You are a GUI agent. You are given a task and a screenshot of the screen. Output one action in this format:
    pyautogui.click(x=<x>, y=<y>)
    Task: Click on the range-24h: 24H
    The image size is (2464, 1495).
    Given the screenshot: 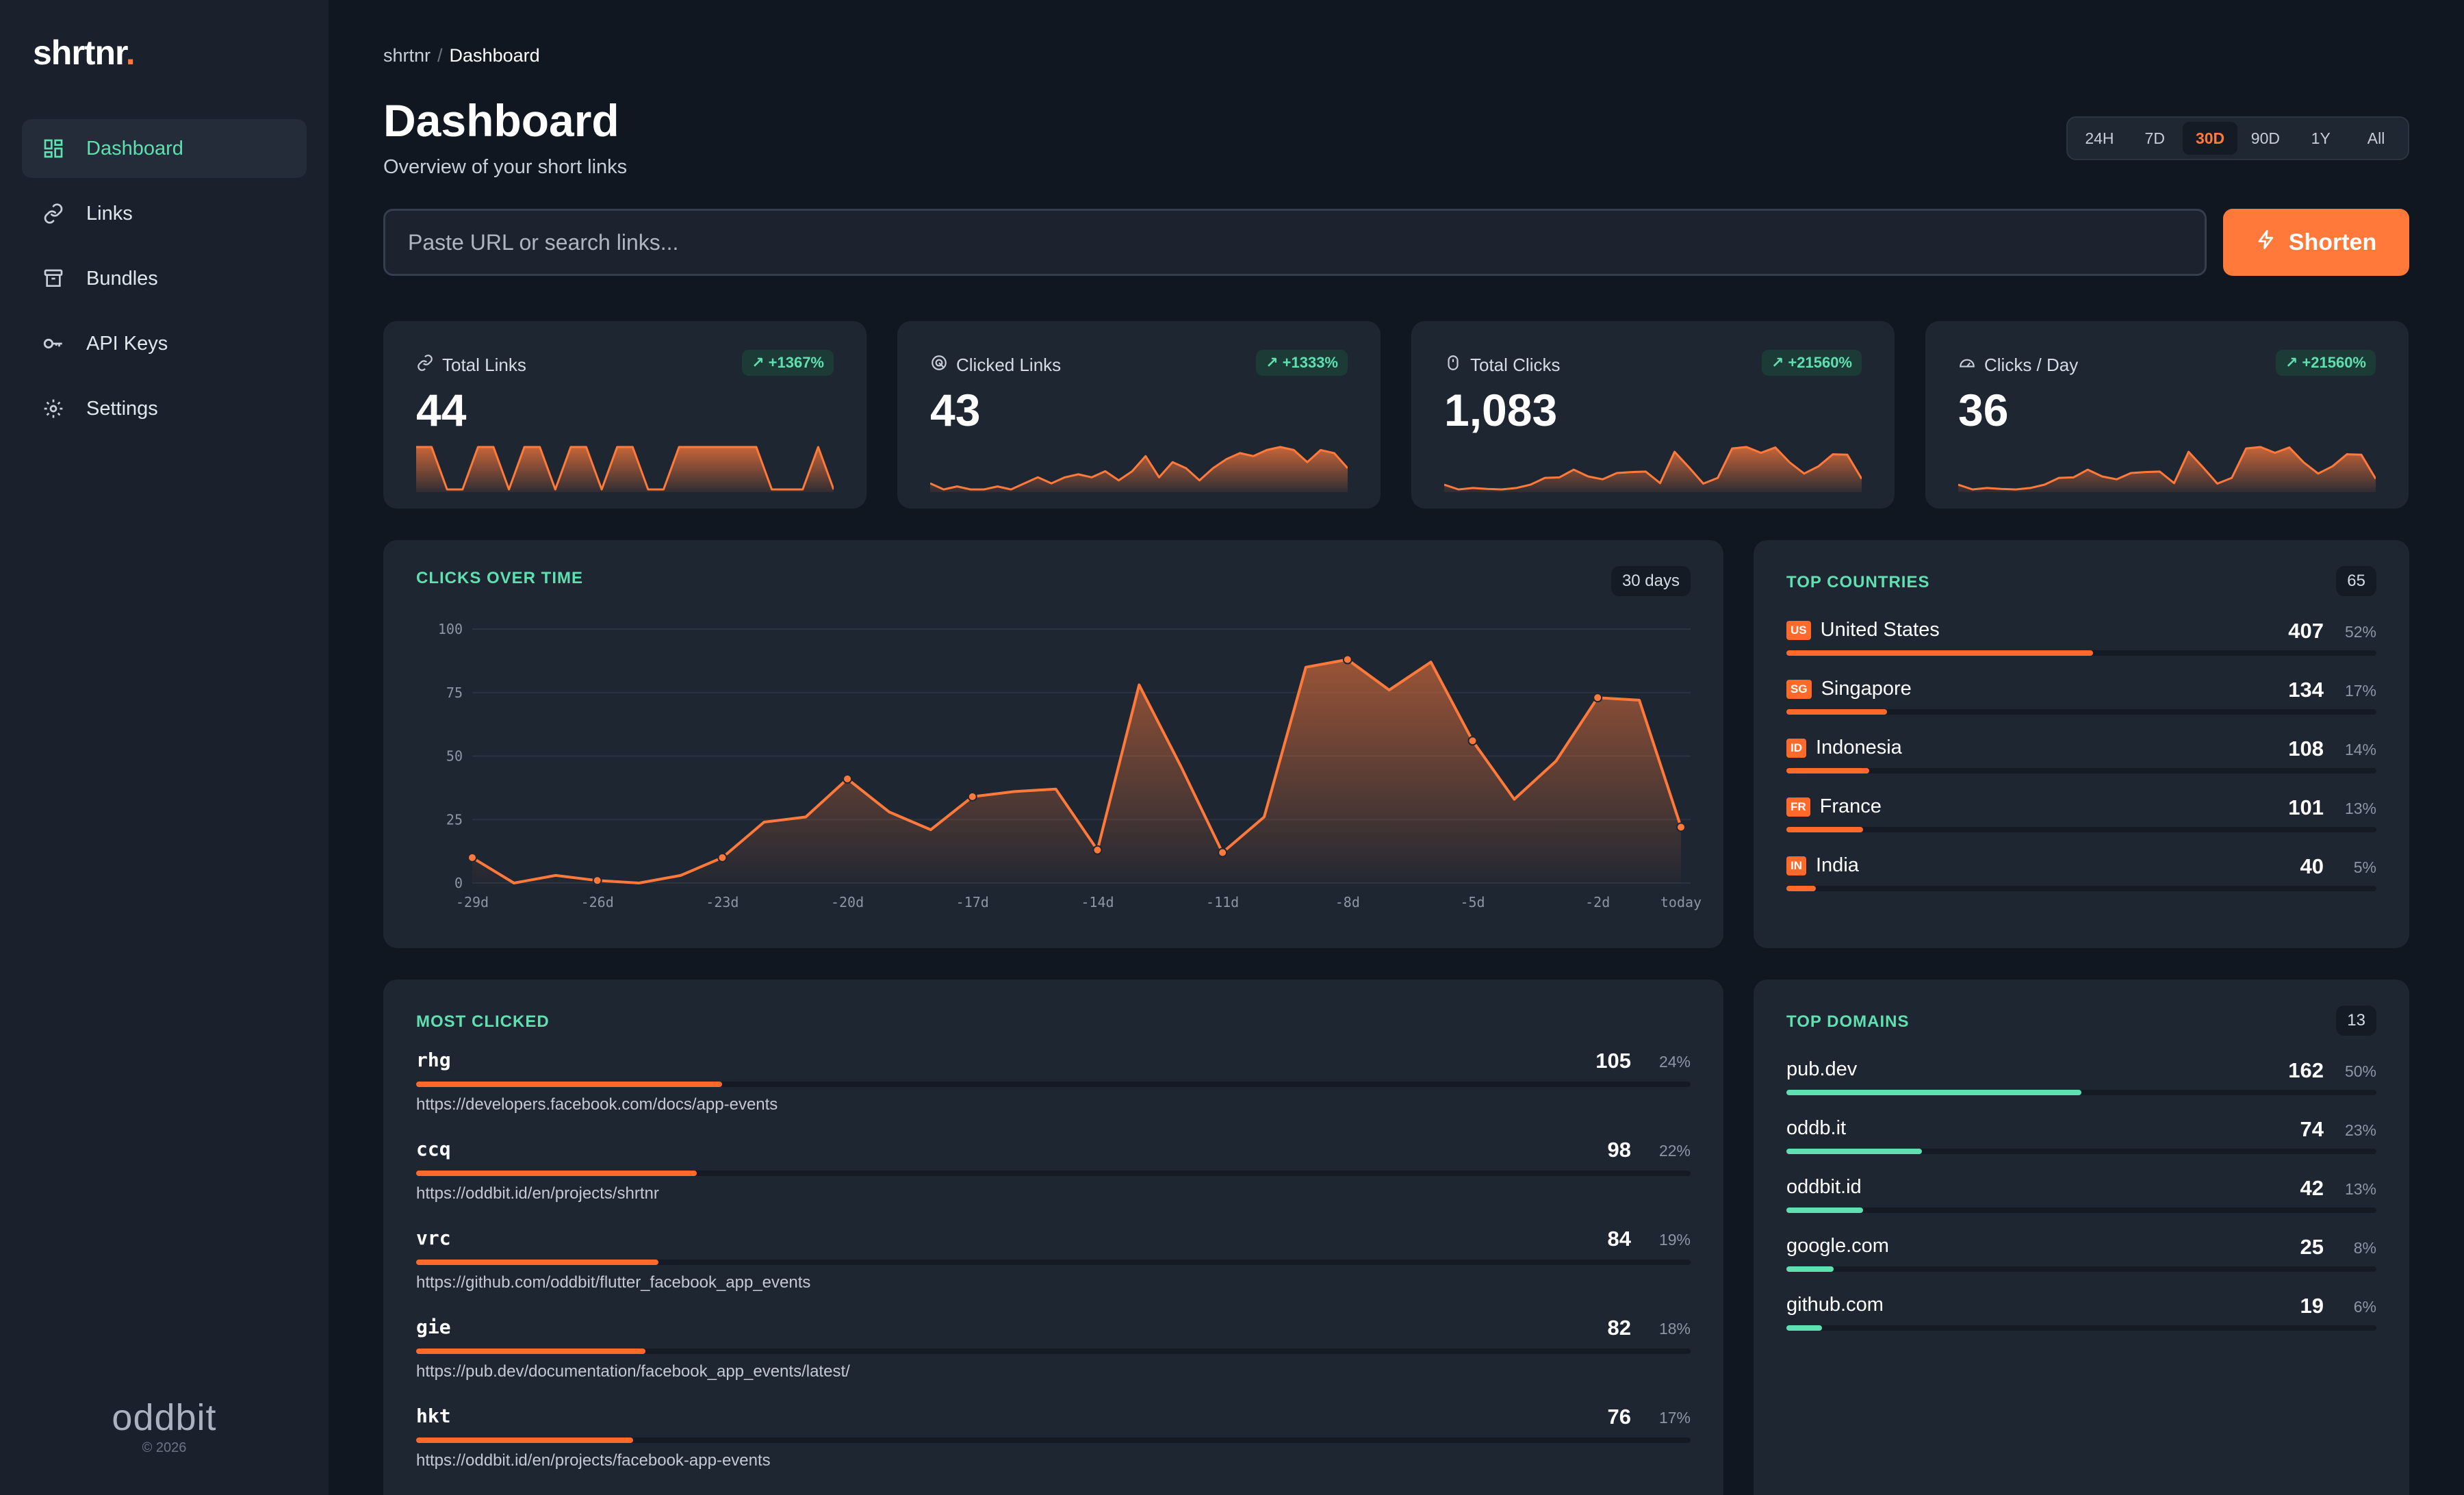 What is the action you would take?
    pyautogui.click(x=2099, y=138)
    